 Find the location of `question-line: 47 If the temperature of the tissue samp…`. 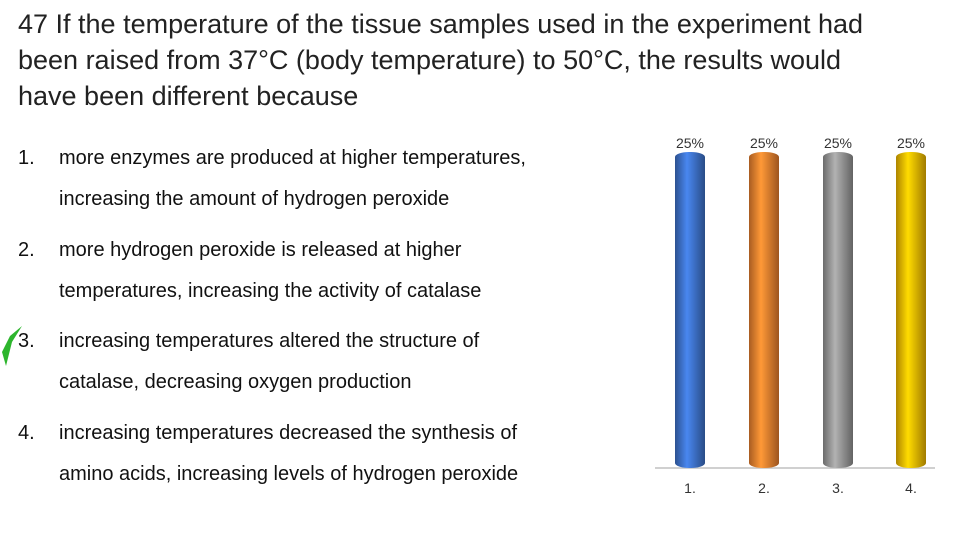

question-line: 47 If the temperature of the tissue samp… is located at coordinates (440, 24).